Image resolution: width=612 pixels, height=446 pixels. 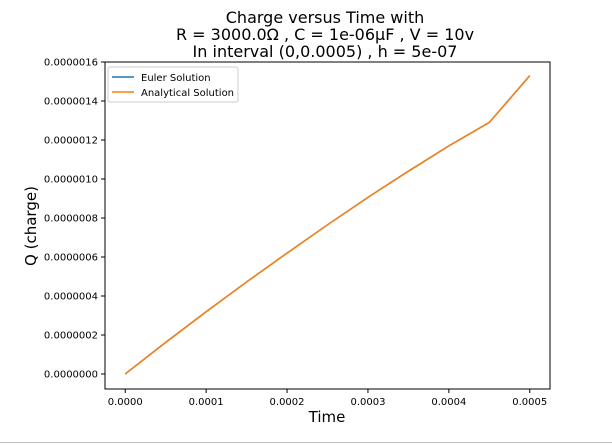 I want to click on chart-title-line-3: In interval (0,0.0005) , h = 5e-07, so click(x=325, y=51).